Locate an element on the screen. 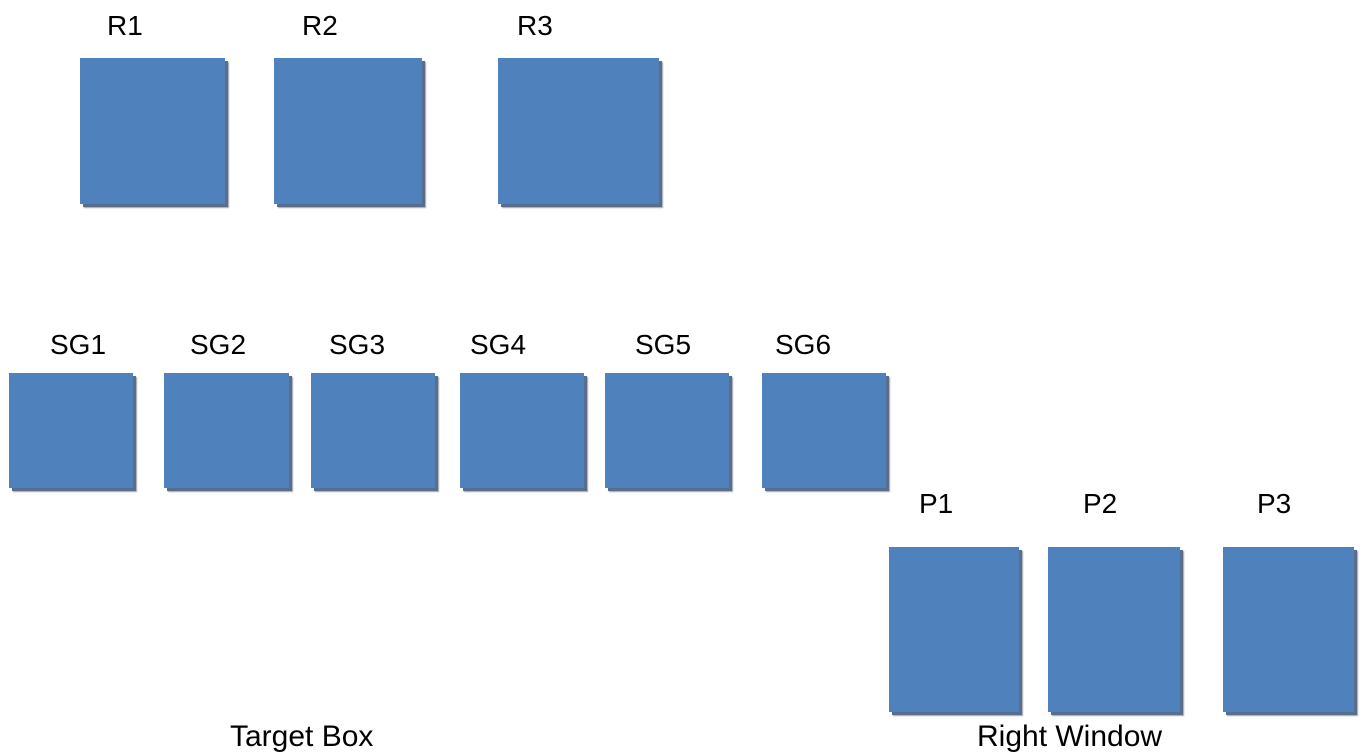 The height and width of the screenshot is (755, 1364). box-sg6 is located at coordinates (824, 430).